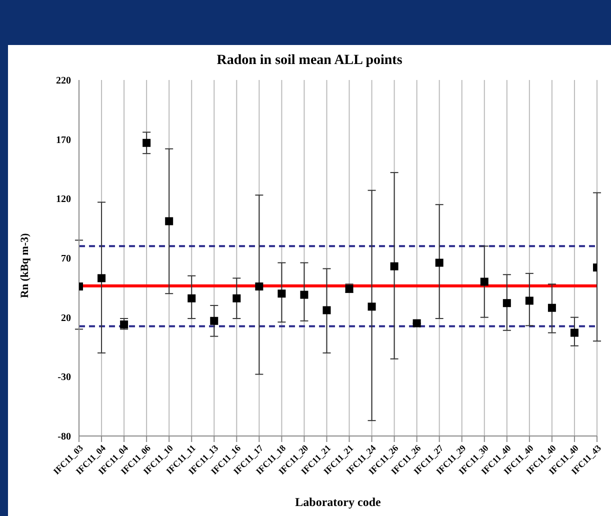 This screenshot has height=516, width=611. I want to click on y-tick-label: 120, so click(63, 200).